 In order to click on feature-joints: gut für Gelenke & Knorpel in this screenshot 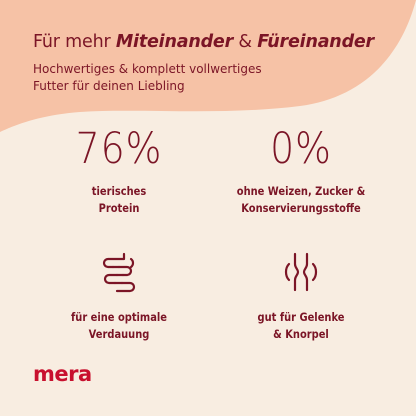, I will do `click(301, 296)`.